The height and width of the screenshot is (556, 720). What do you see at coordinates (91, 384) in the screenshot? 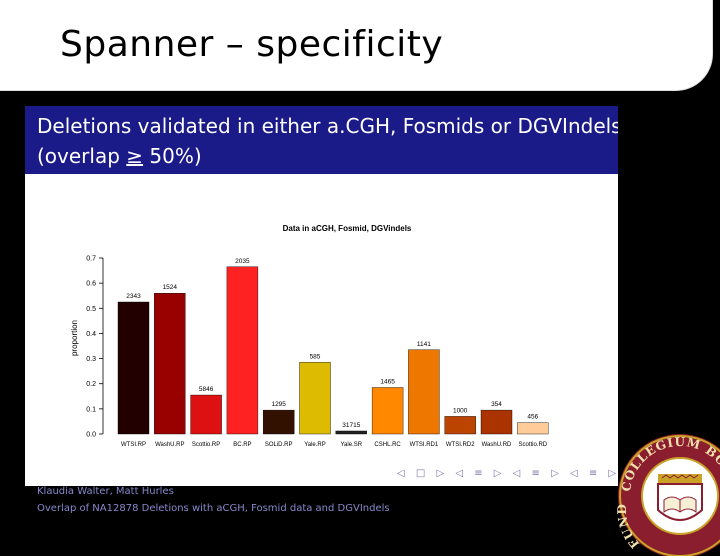
I see `y-tick-label-2: 0.2` at bounding box center [91, 384].